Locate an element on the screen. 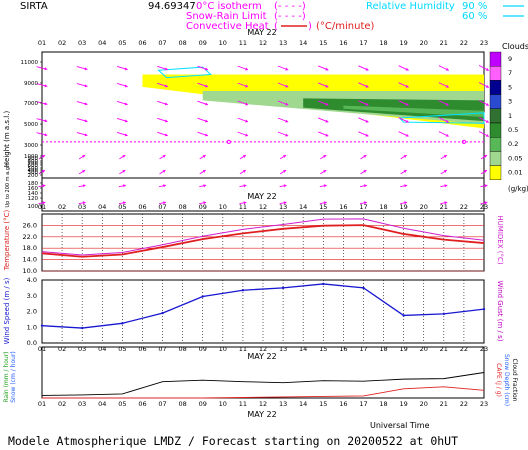 This screenshot has height=450, width=528. cloud-ylabel: Height (m a.s.l.) is located at coordinates (7, 139).